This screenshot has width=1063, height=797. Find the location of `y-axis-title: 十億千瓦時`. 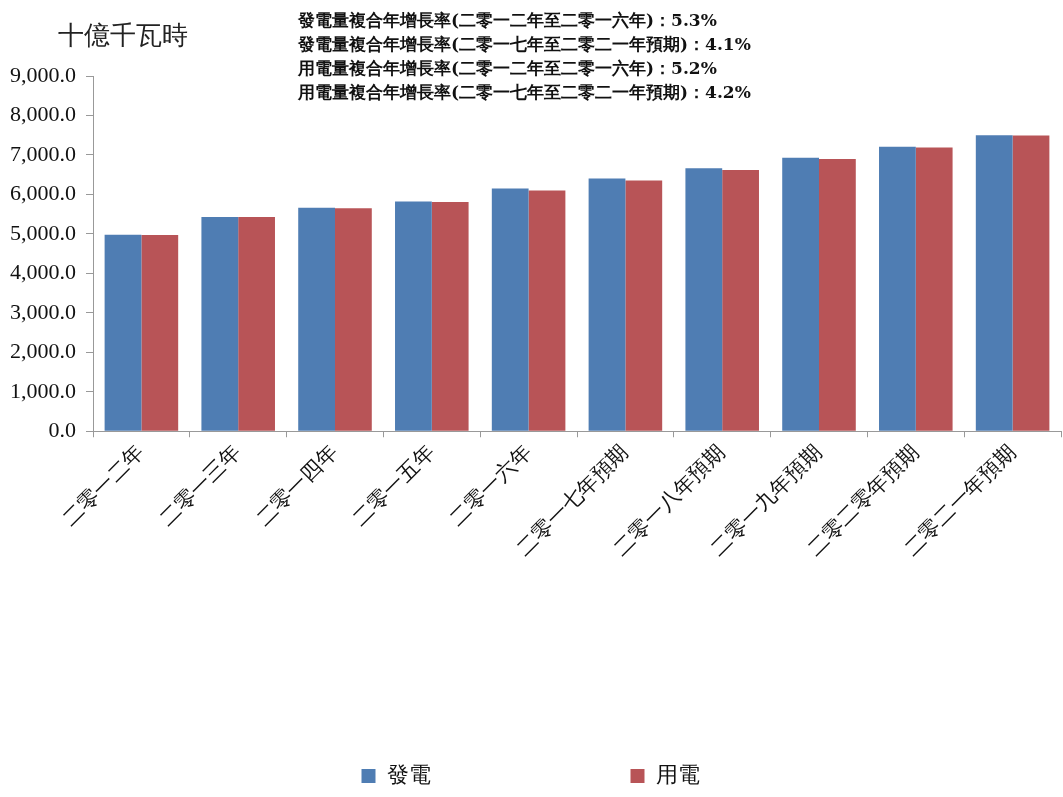

y-axis-title: 十億千瓦時 is located at coordinates (123, 35).